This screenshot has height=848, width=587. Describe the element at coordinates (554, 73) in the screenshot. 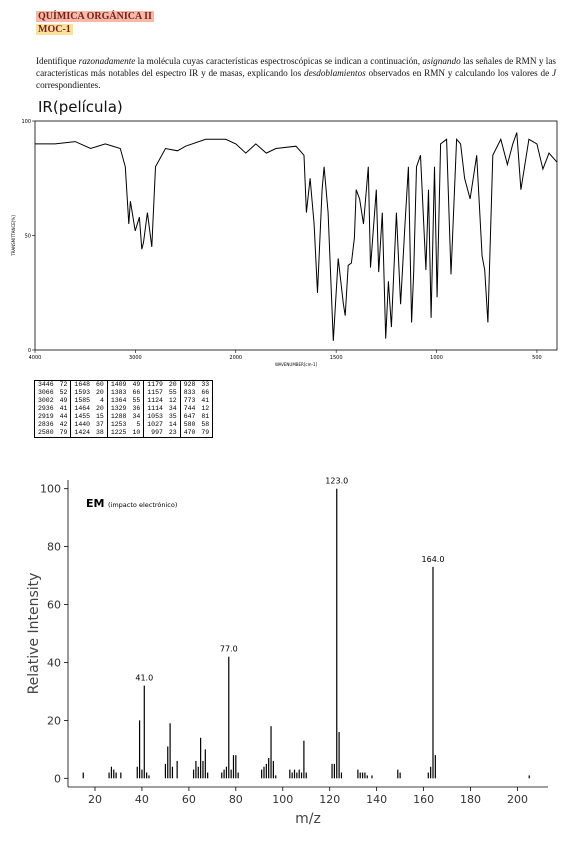

I see `text-run: J` at that location.